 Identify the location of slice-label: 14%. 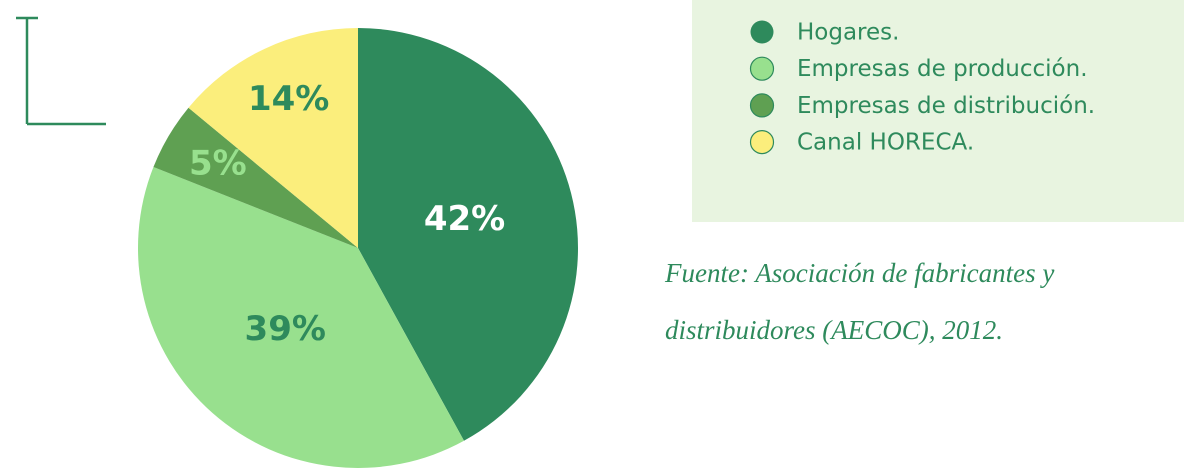
(288, 99).